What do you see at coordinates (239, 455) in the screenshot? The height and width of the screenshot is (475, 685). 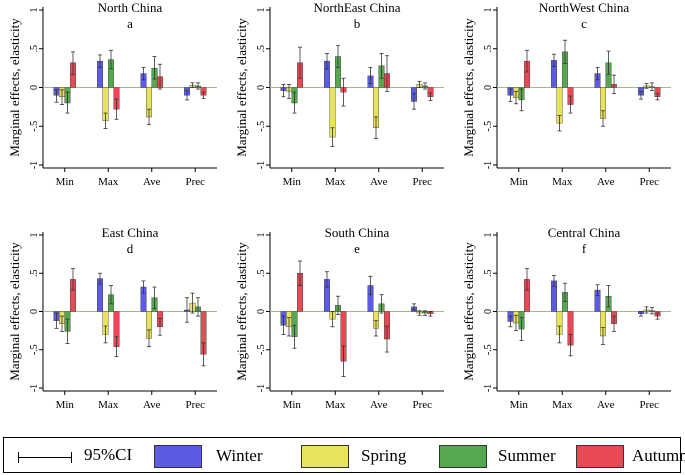 I see `legend-label-winter: Winter` at bounding box center [239, 455].